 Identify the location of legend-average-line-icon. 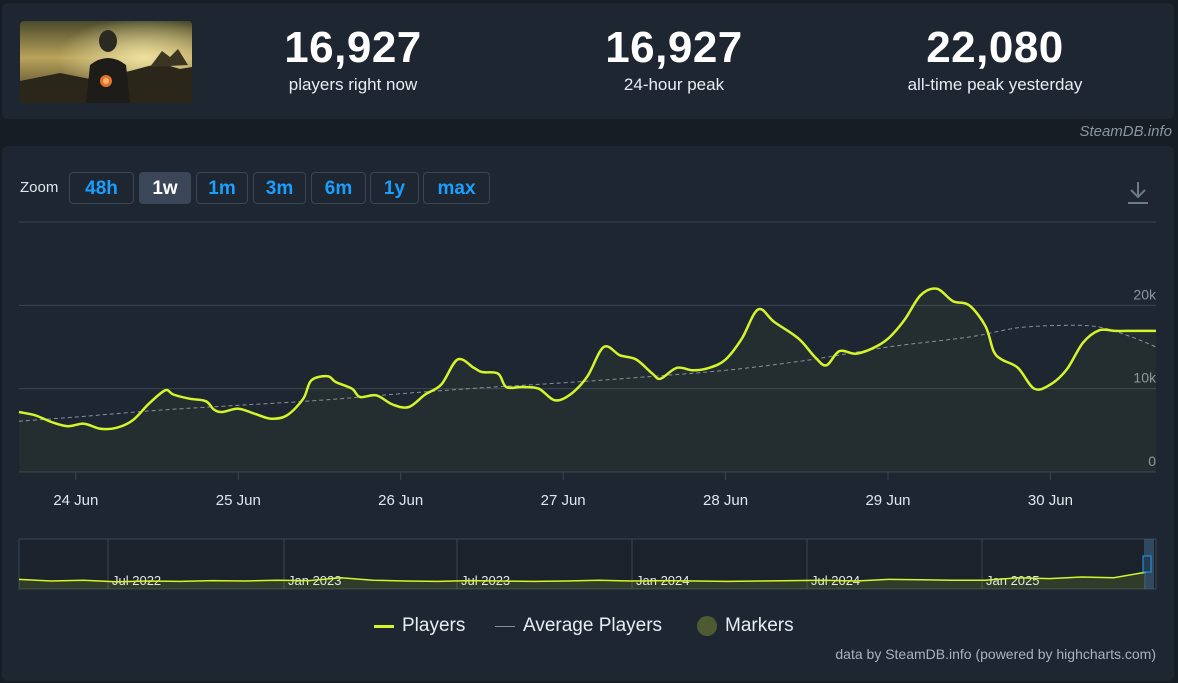
(505, 626).